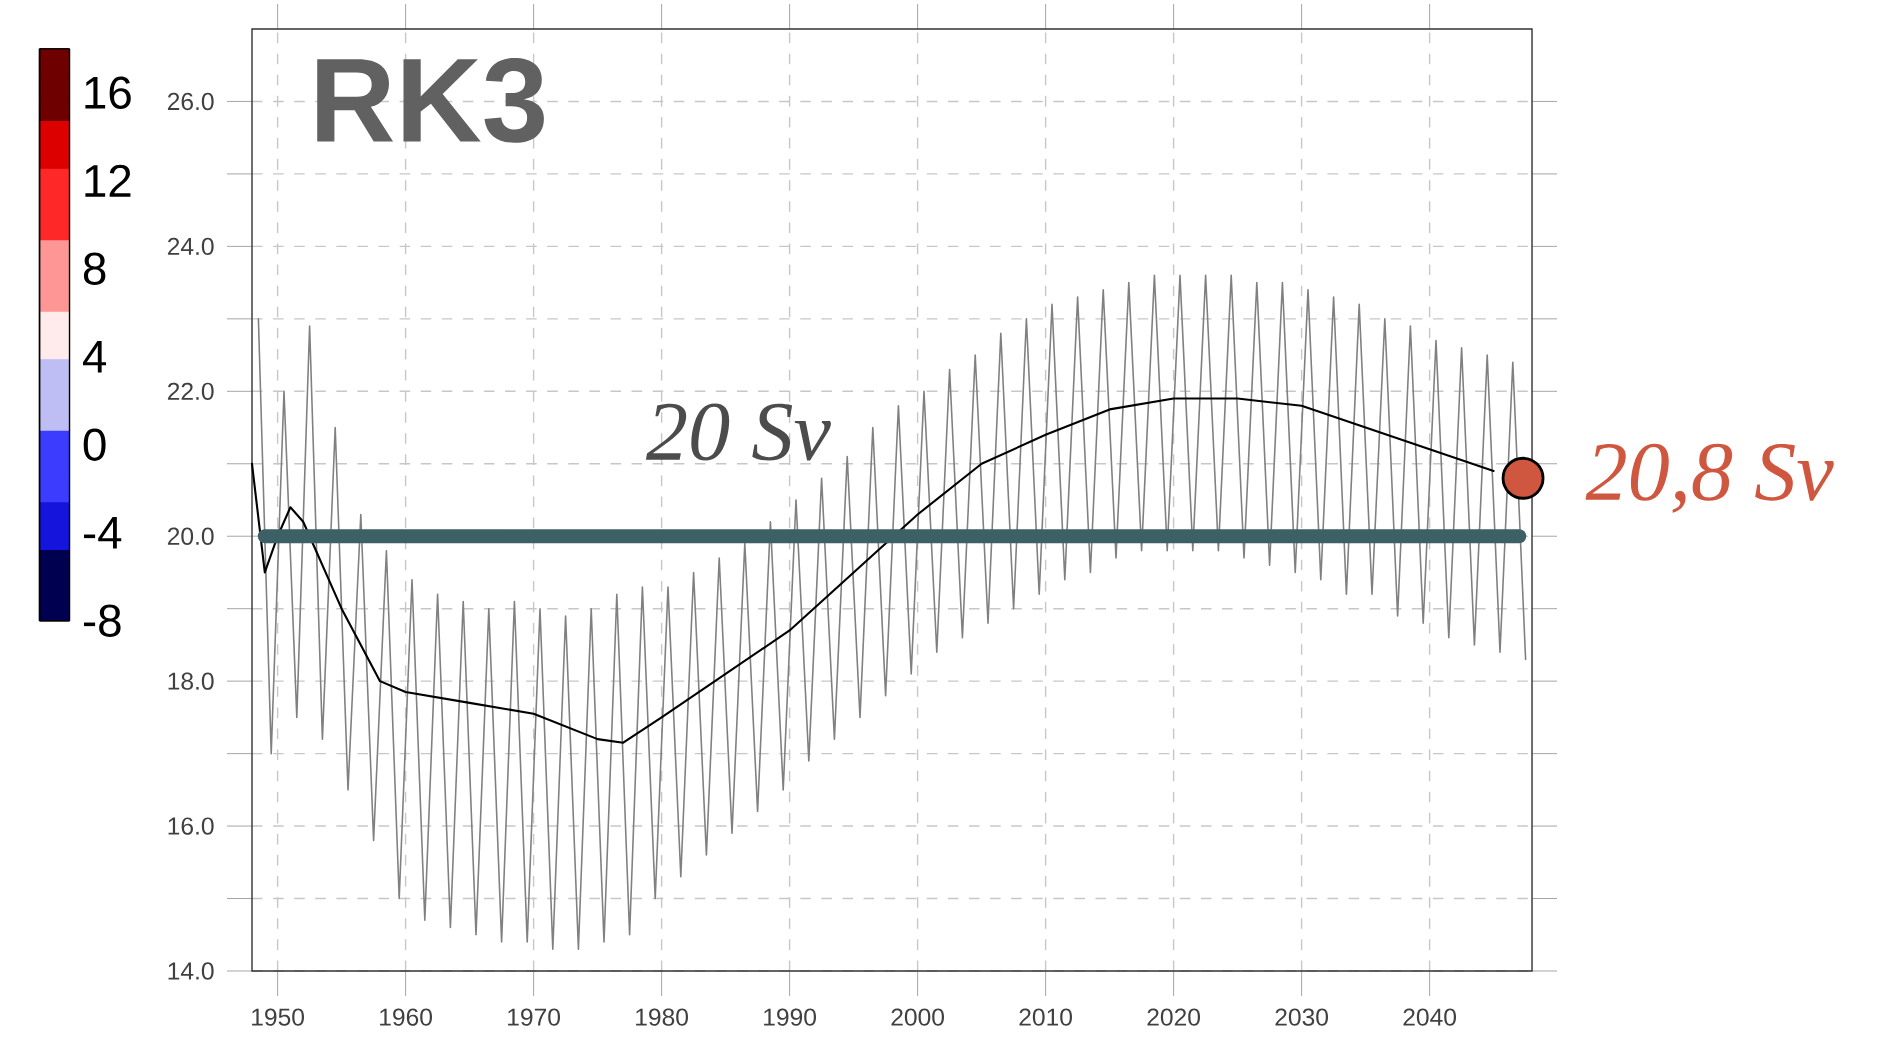 This screenshot has width=1902, height=1038. I want to click on x-tick-label: 2030, so click(1302, 1017).